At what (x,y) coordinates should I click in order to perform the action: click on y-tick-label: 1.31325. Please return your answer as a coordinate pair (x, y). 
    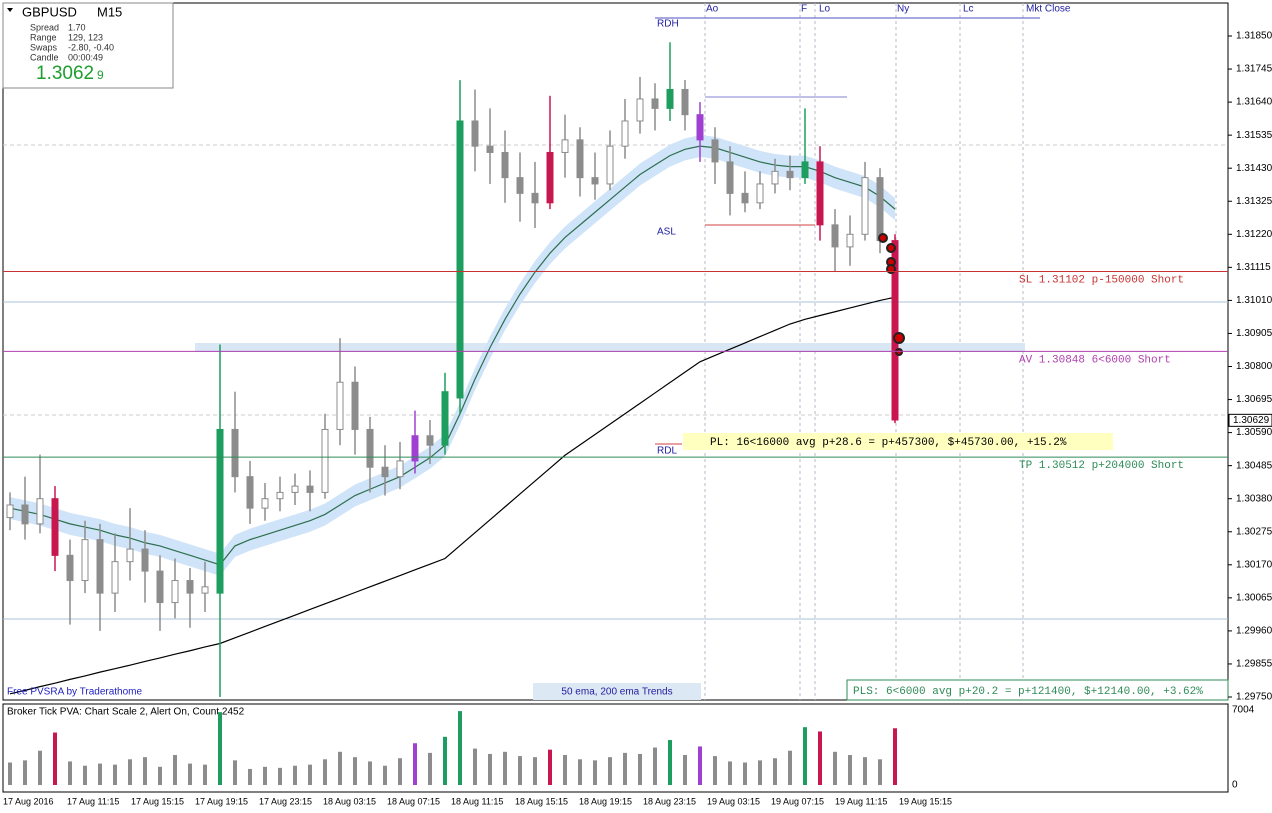
    Looking at the image, I should click on (1254, 201).